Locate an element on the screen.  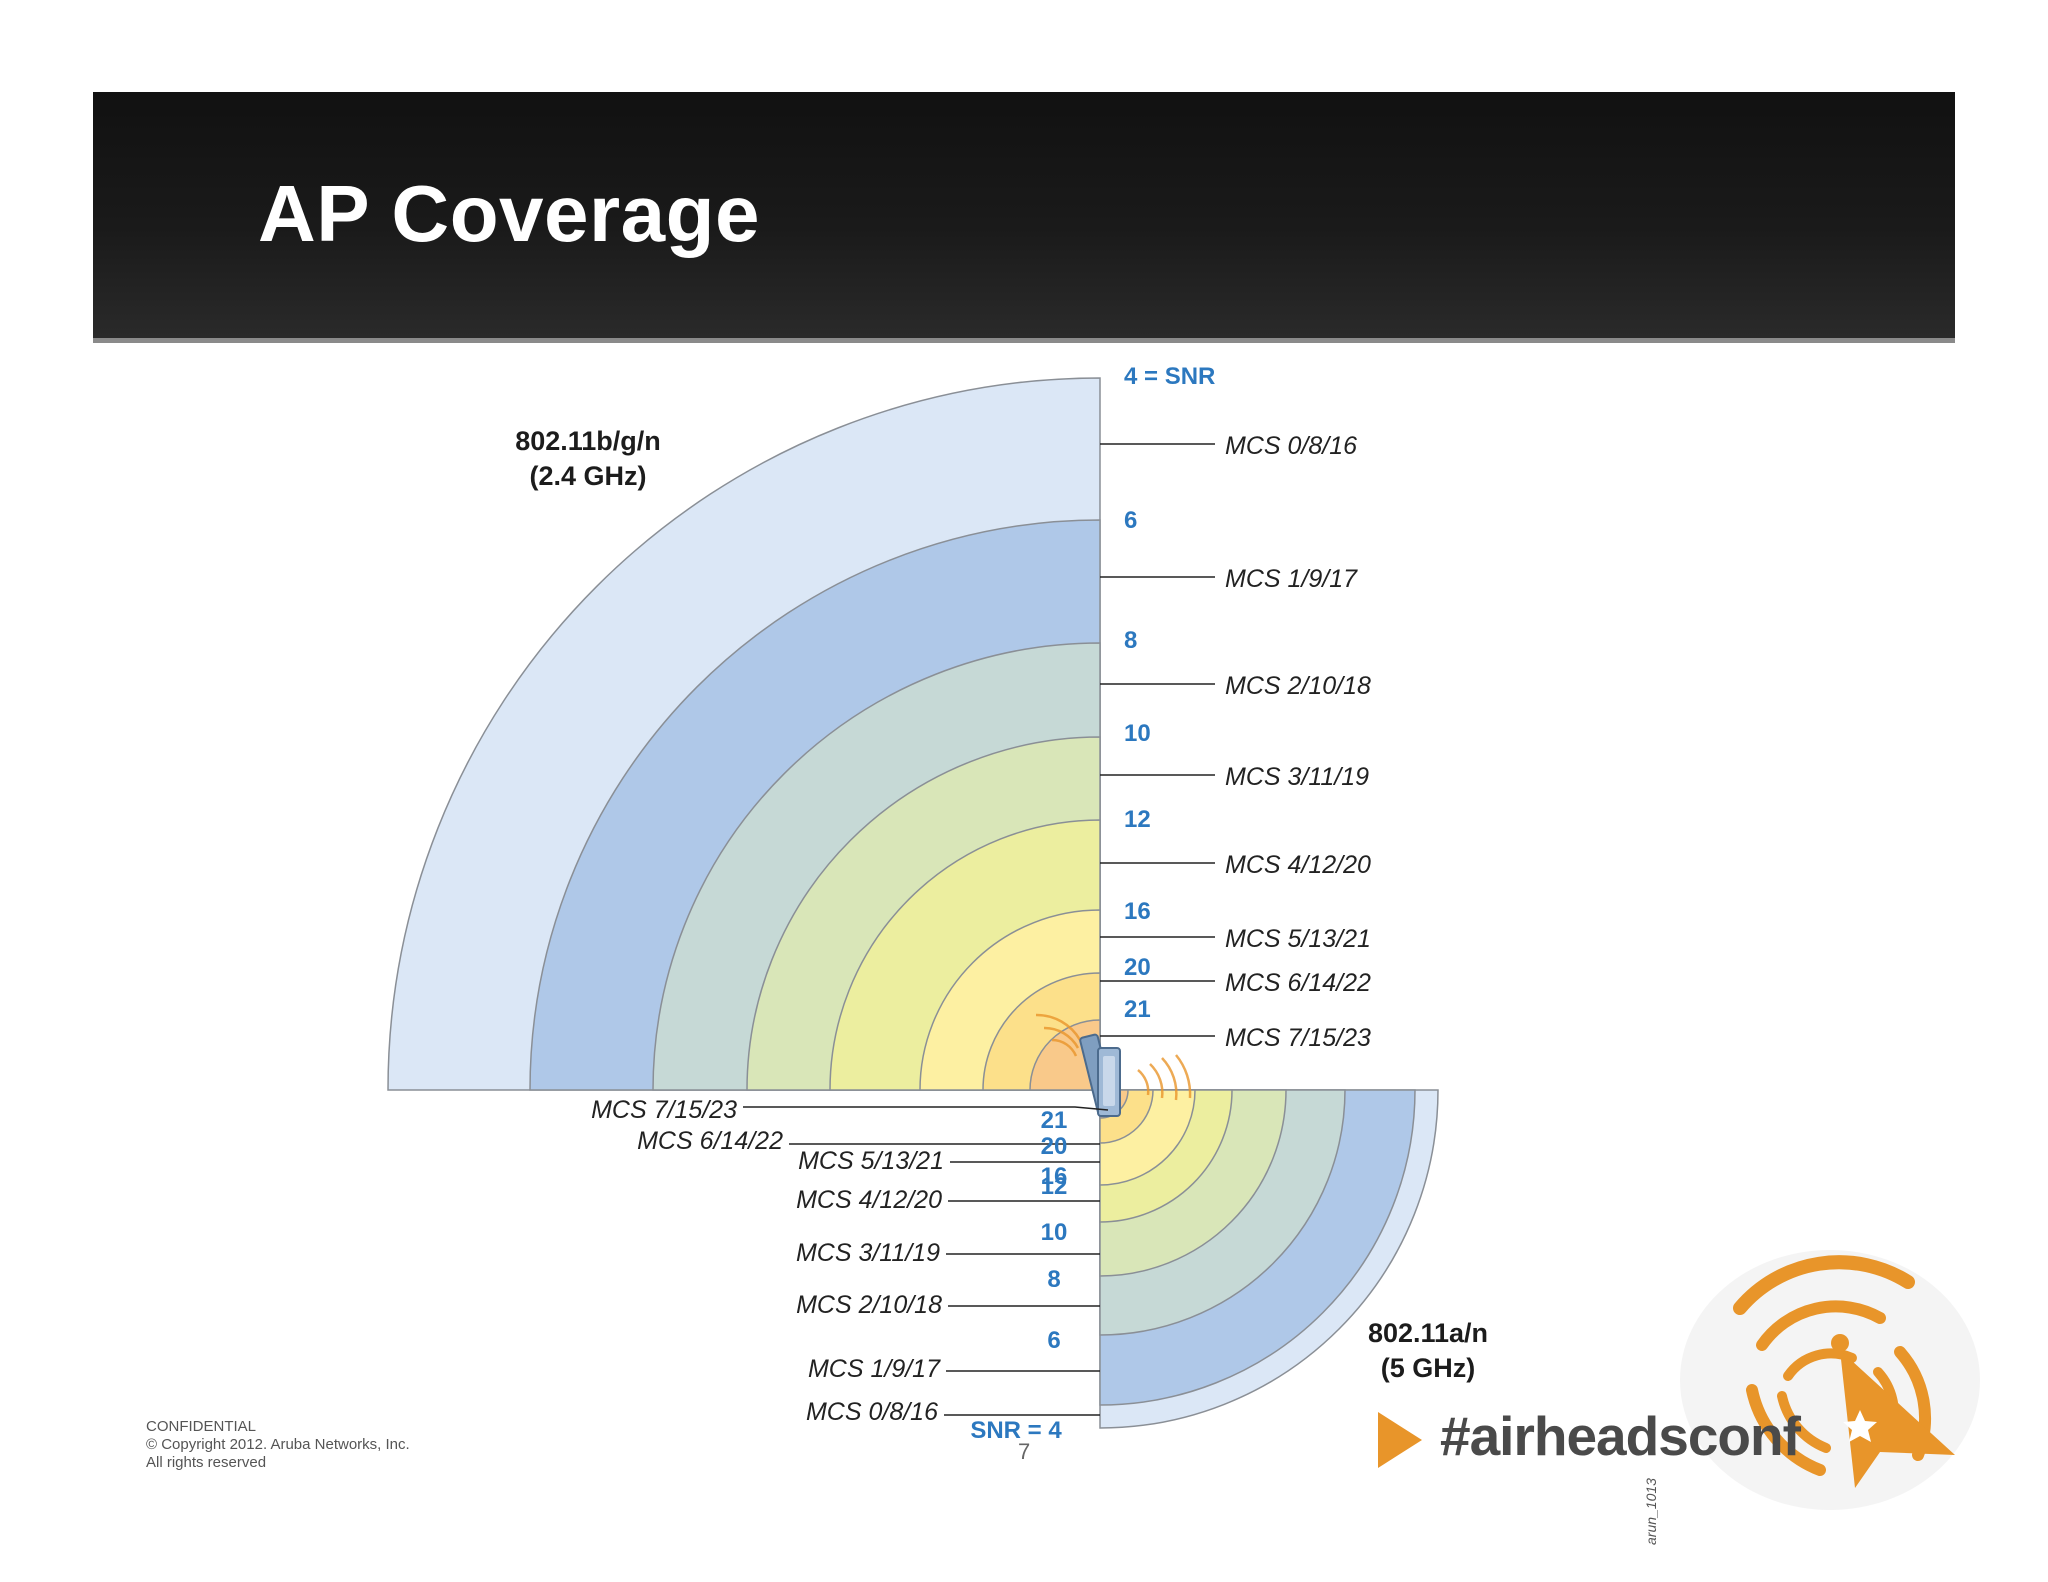
snr-label-2-4ghz: 10 is located at coordinates (1137, 733).